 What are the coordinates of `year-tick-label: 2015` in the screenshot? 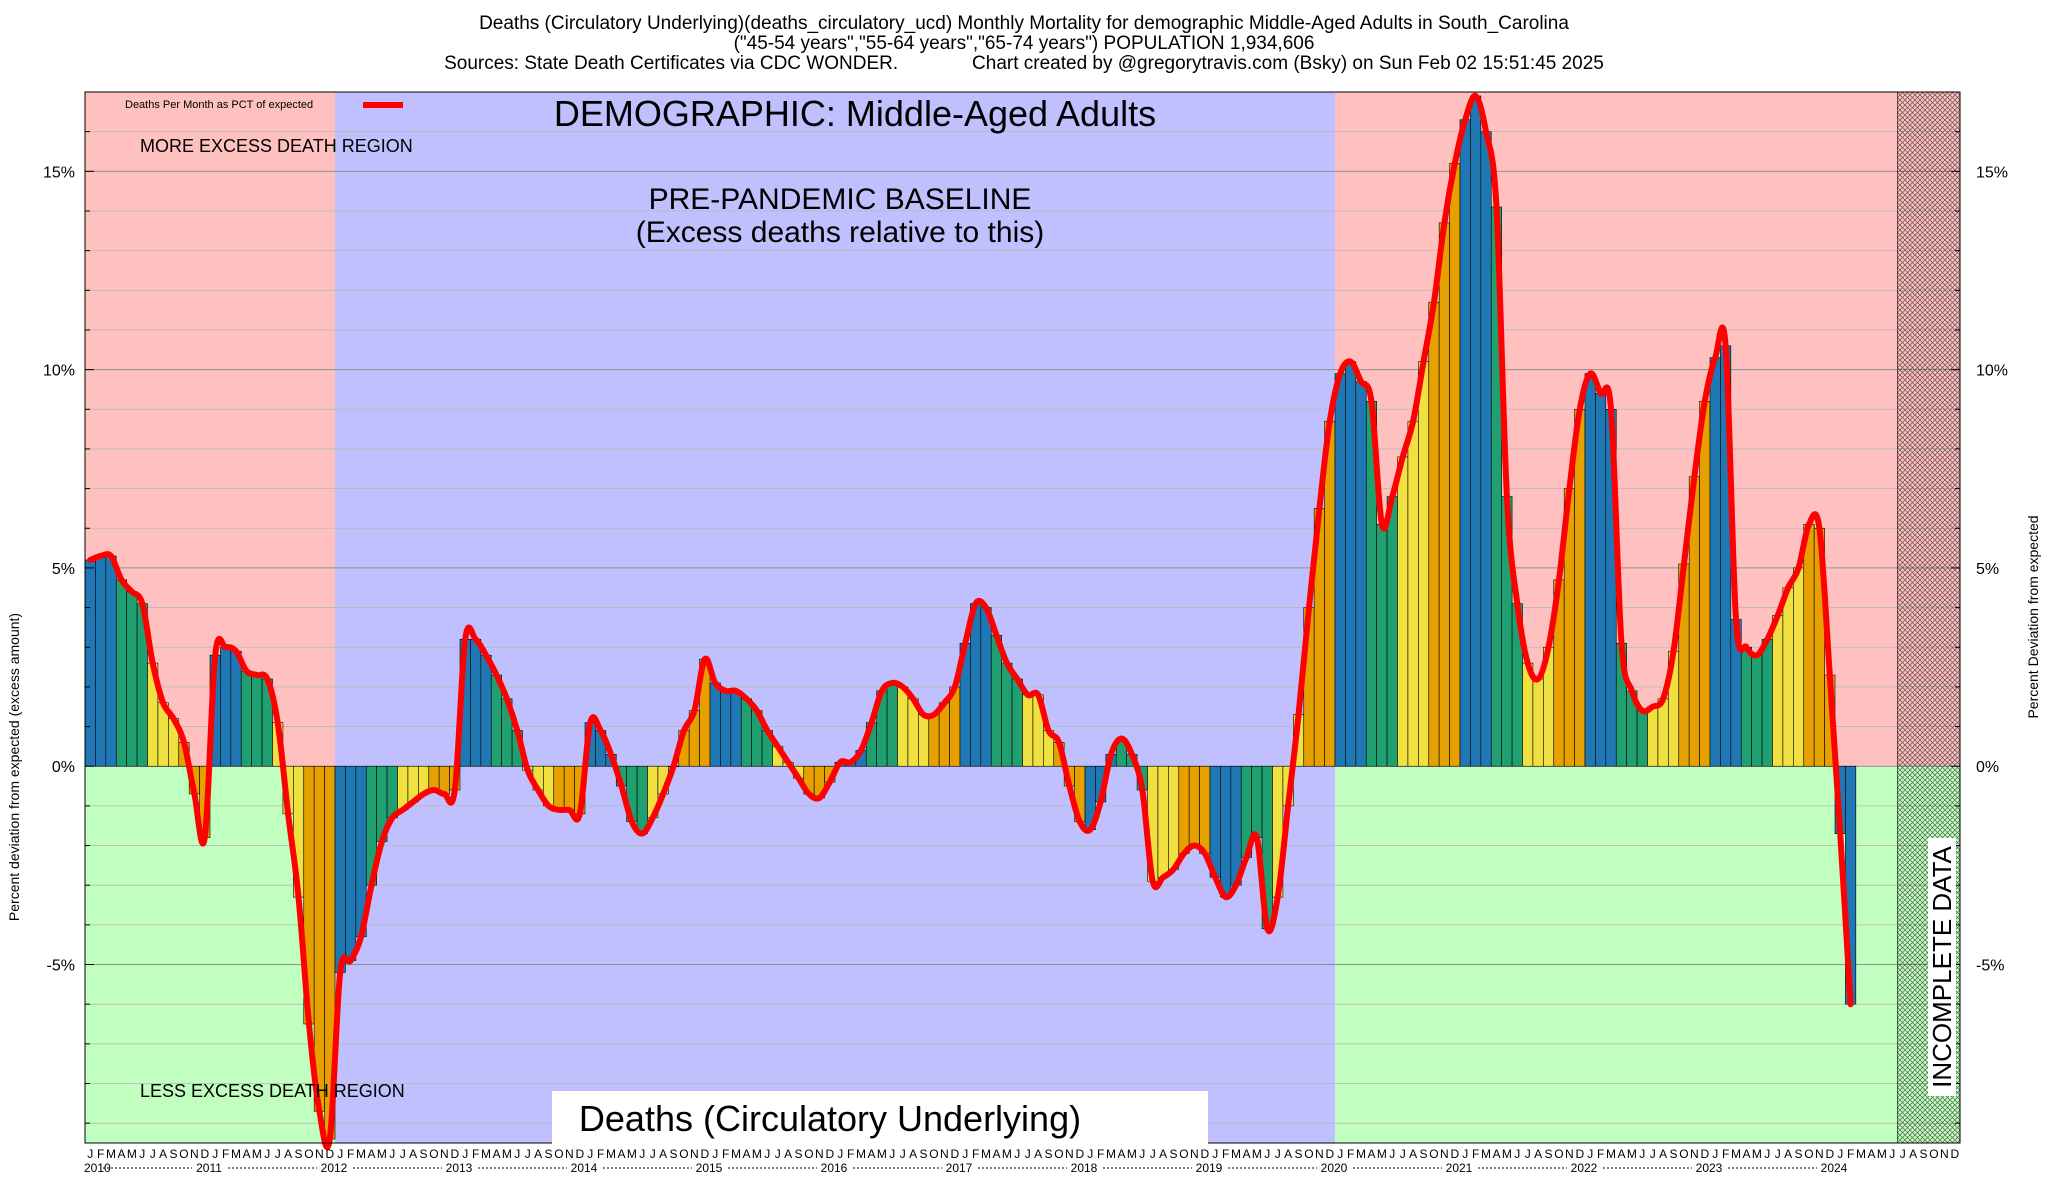 It's located at (709, 1168).